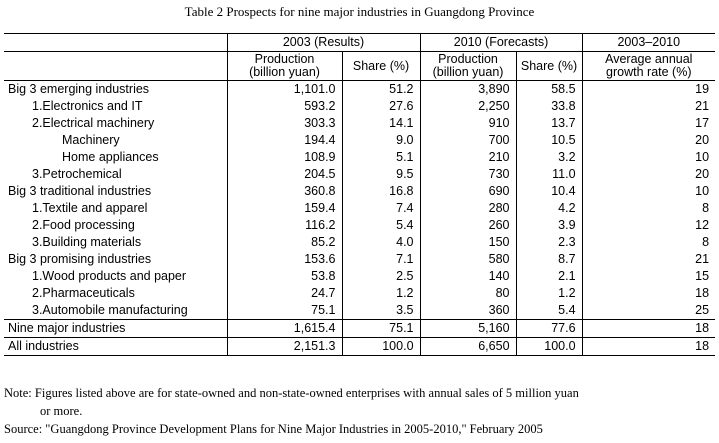 This screenshot has width=719, height=443. Describe the element at coordinates (549, 174) in the screenshot. I see `share-2010-cell: 11.0` at that location.